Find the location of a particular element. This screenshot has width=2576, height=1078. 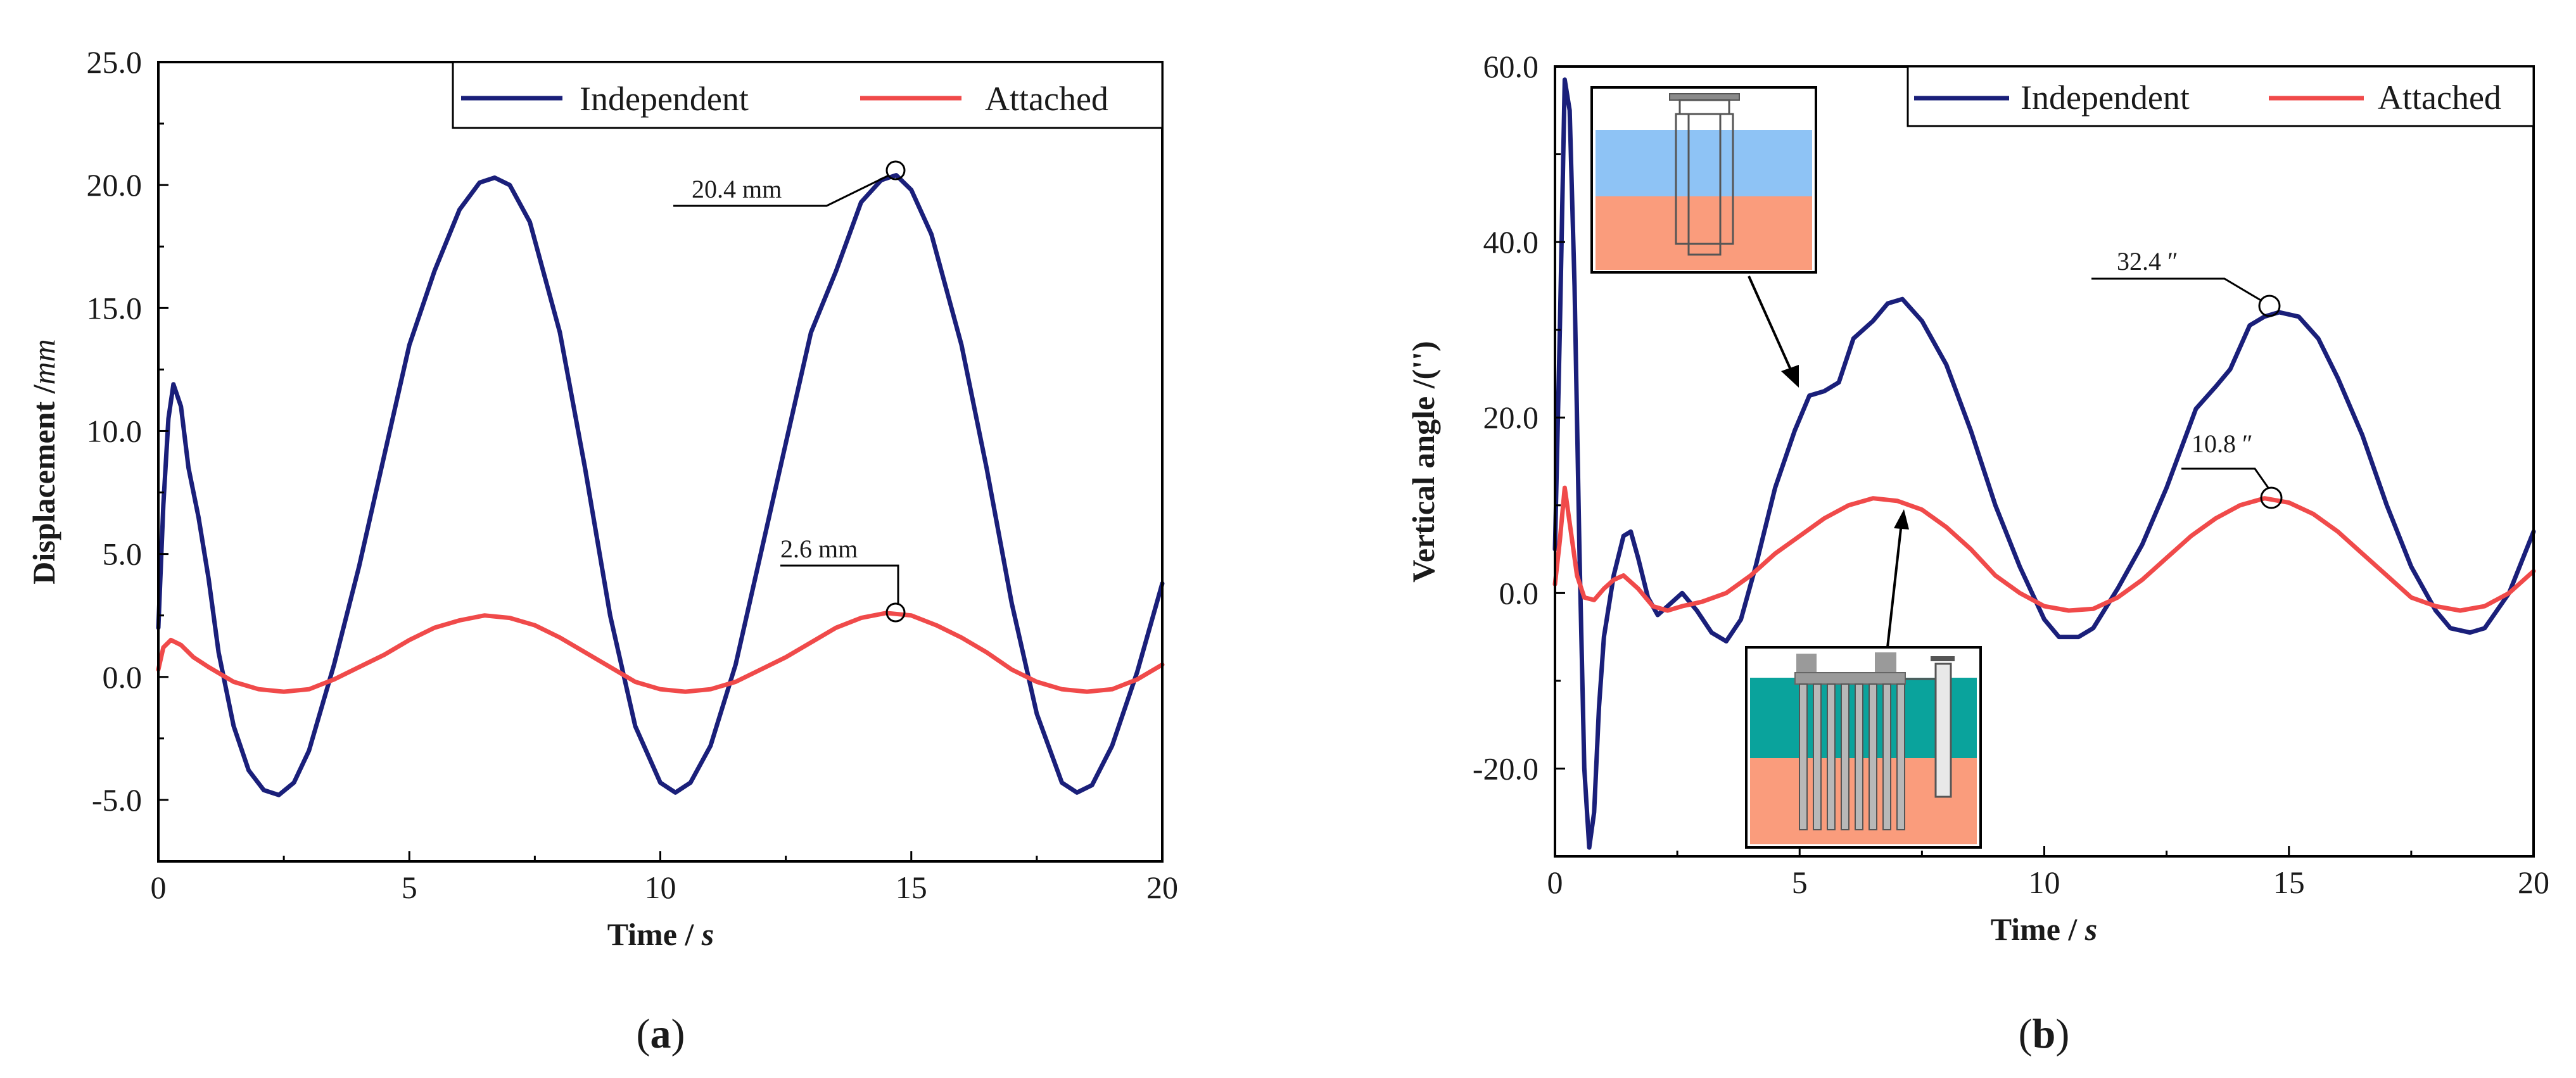

legend-b: Independent Attached is located at coordinates (2221, 96).